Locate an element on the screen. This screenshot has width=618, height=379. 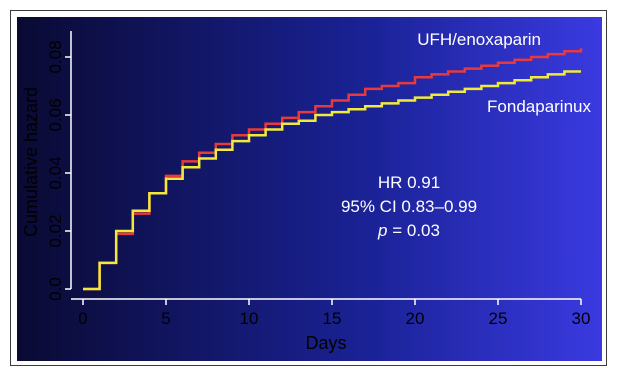
x-tick-label: 20 is located at coordinates (415, 318).